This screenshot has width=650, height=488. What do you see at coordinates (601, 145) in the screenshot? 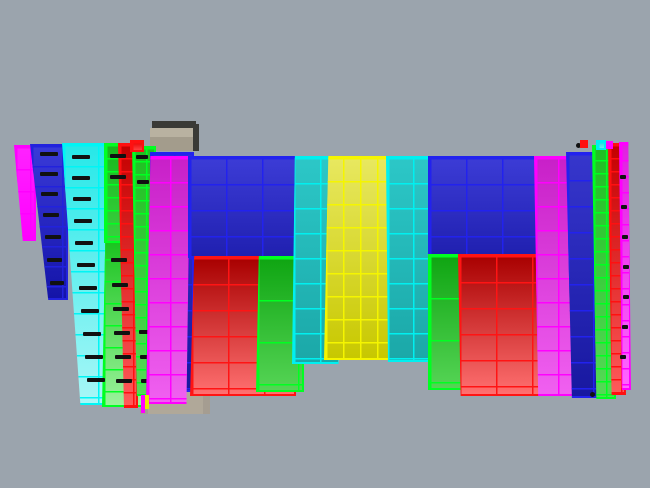
I see `right-wing-band-cyan` at bounding box center [601, 145].